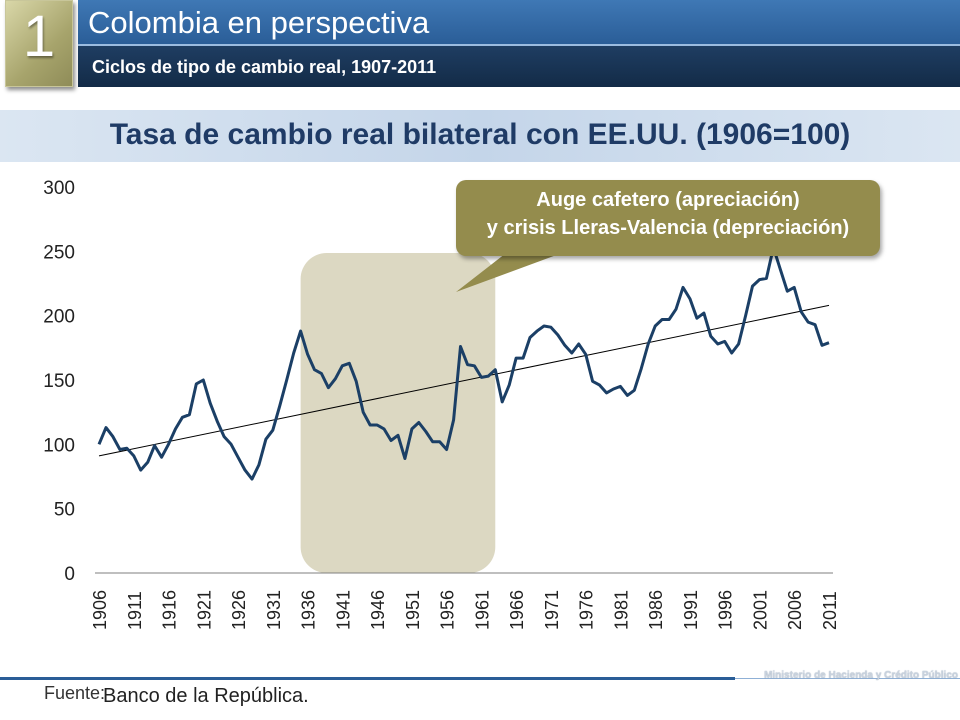  What do you see at coordinates (59, 317) in the screenshot?
I see `y-tick-label: 200` at bounding box center [59, 317].